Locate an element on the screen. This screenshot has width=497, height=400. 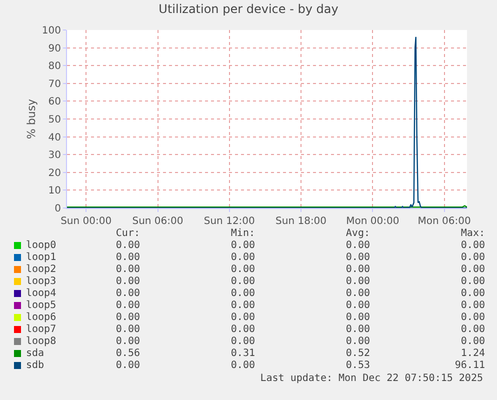
text: 0.53 is located at coordinates (357, 366).